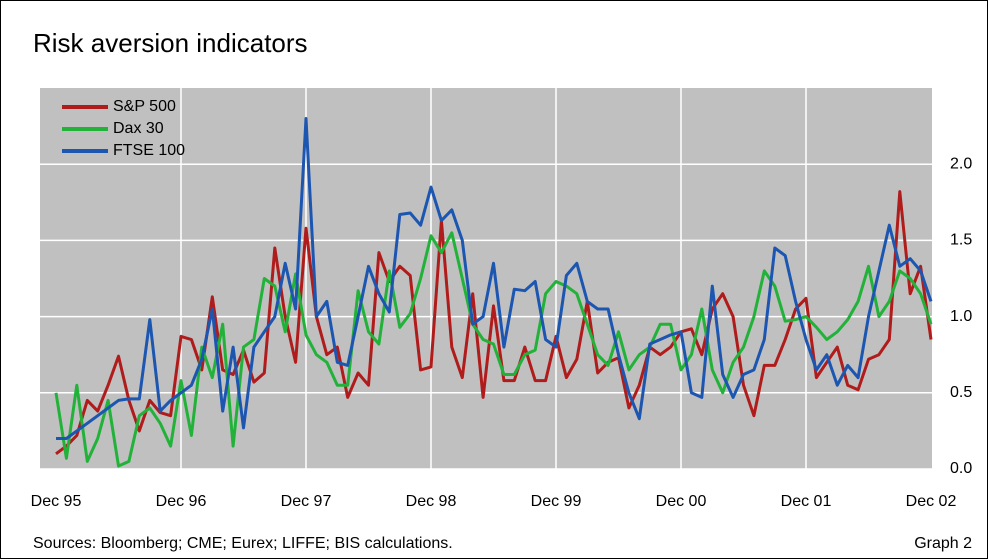 This screenshot has width=988, height=559. I want to click on graph-label: Graph 2, so click(943, 543).